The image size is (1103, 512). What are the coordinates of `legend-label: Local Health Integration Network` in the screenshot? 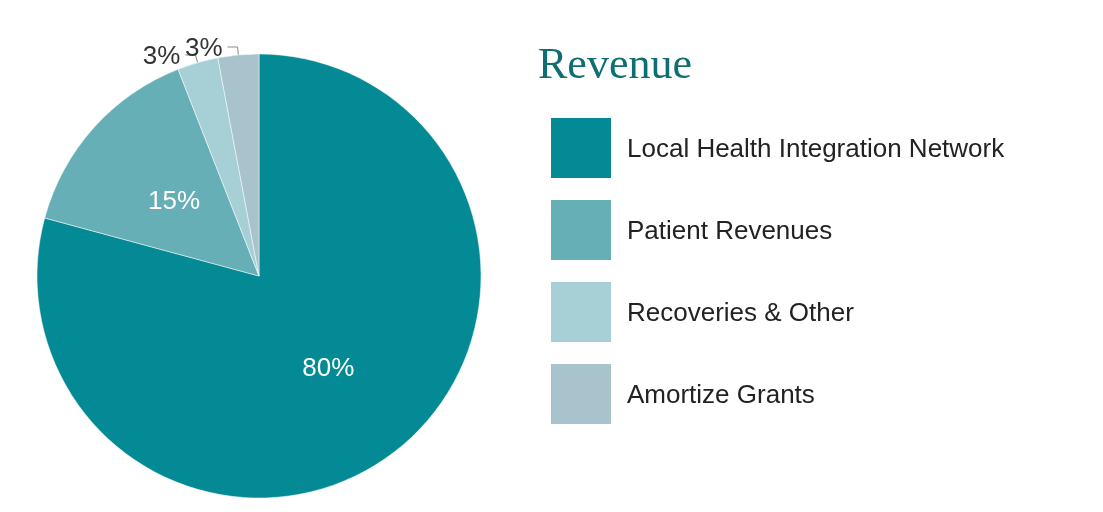 It's located at (816, 148).